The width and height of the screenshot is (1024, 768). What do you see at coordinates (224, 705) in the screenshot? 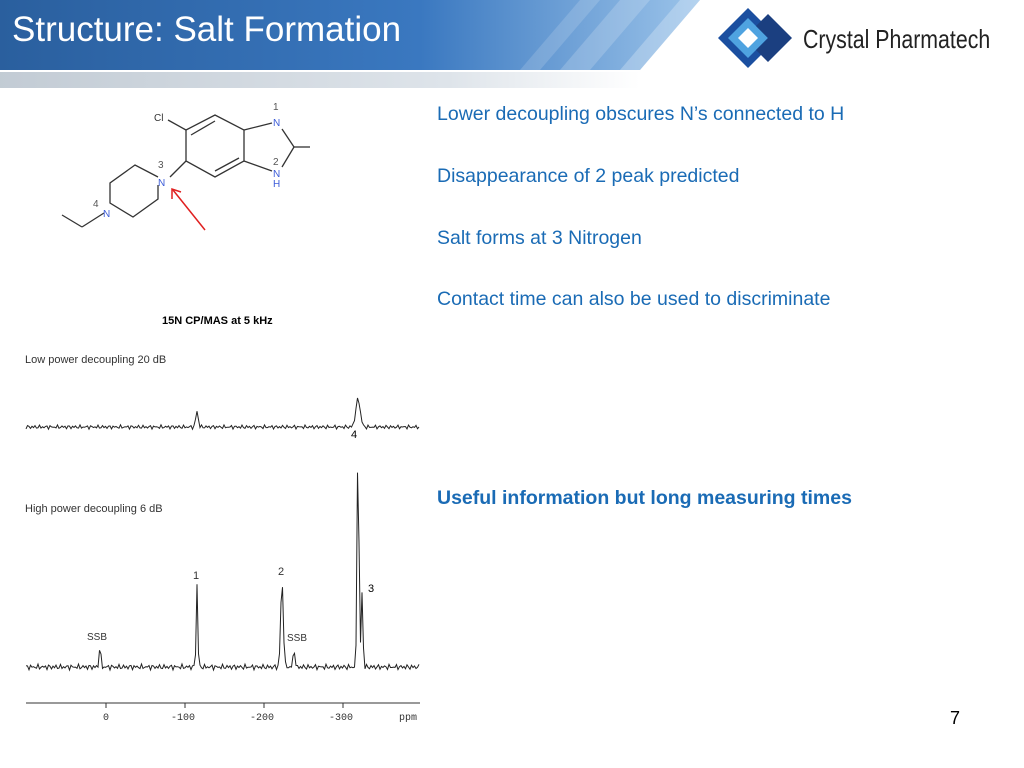
I see `axis-ticks` at bounding box center [224, 705].